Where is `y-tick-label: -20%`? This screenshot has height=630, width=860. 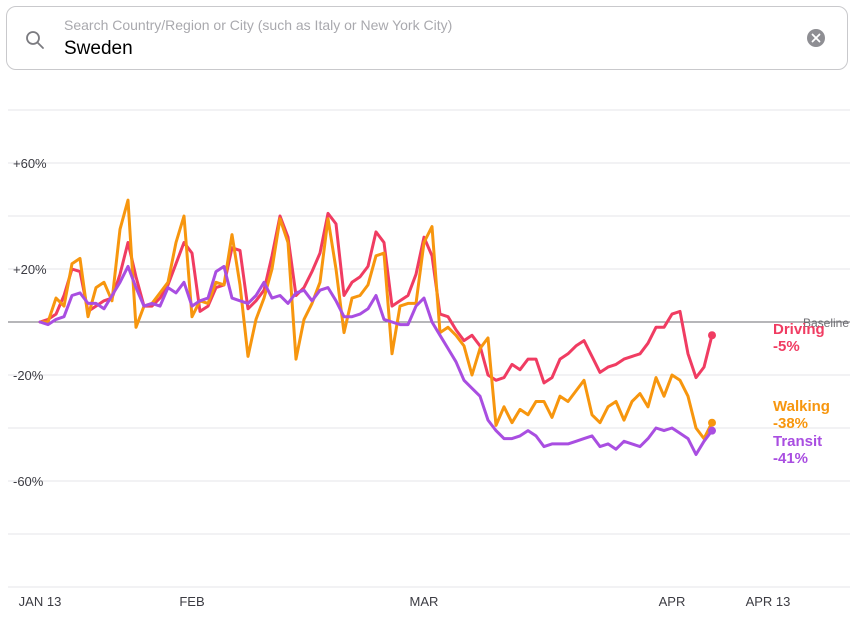
y-tick-label: -20% is located at coordinates (28, 375).